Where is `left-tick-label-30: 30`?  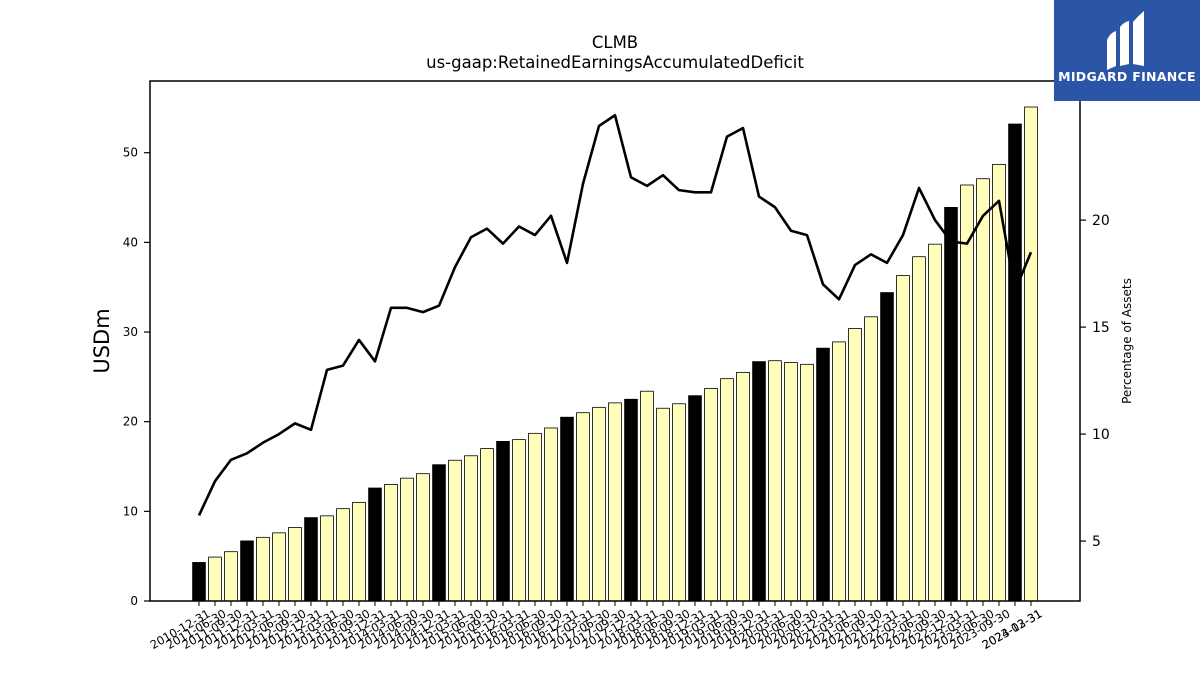 left-tick-label-30: 30 is located at coordinates (130, 332).